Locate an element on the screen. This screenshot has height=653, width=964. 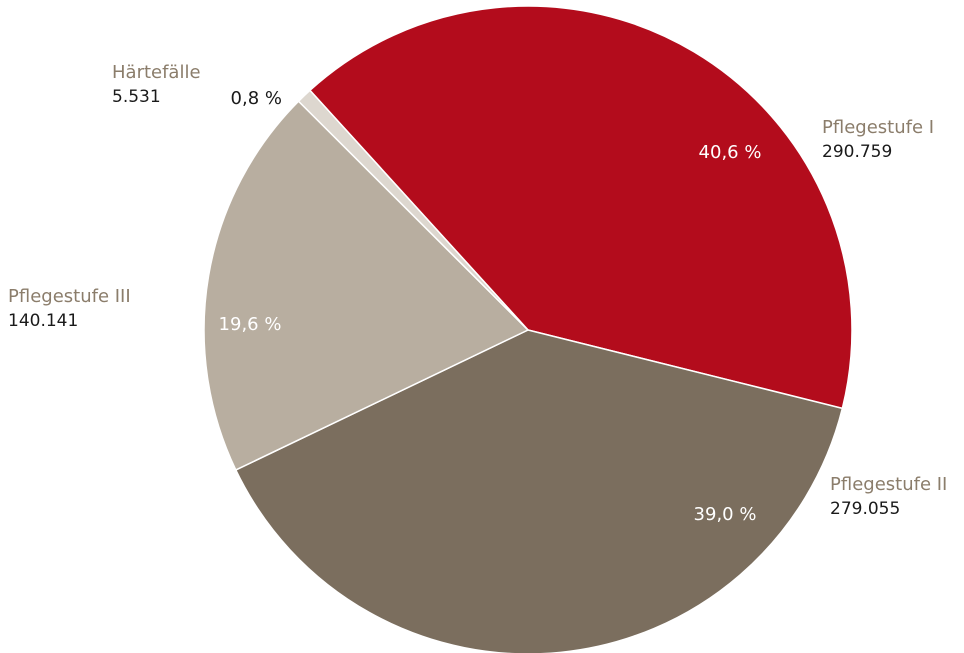
percent-label-pflegestufe-3: 19,6 % is located at coordinates (250, 324).